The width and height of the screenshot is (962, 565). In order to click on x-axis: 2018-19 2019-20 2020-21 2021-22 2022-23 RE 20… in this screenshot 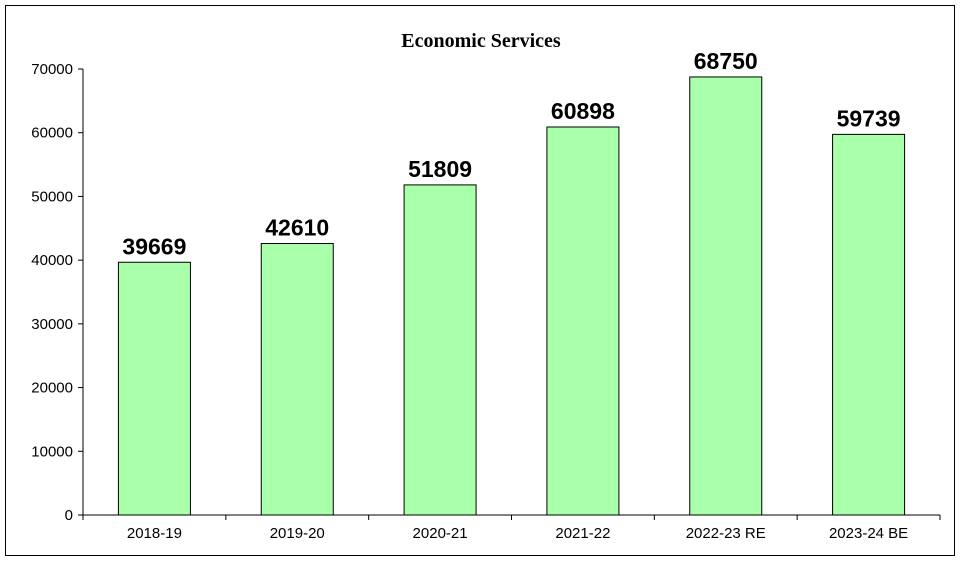, I will do `click(511, 528)`.